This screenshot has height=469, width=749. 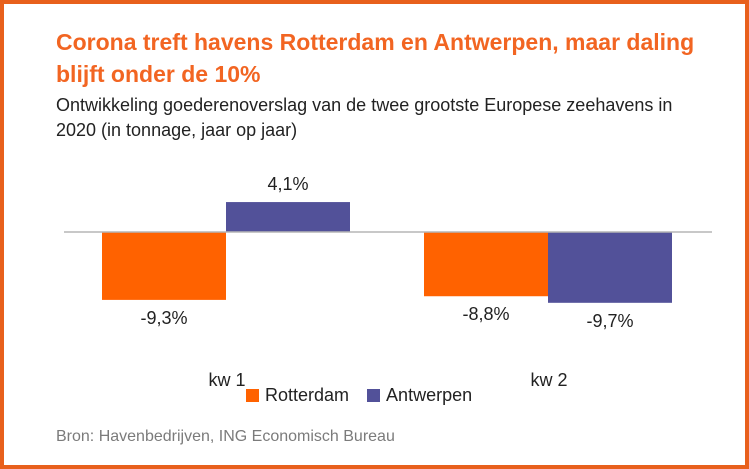 I want to click on category-label-1: kw 1, so click(x=226, y=380).